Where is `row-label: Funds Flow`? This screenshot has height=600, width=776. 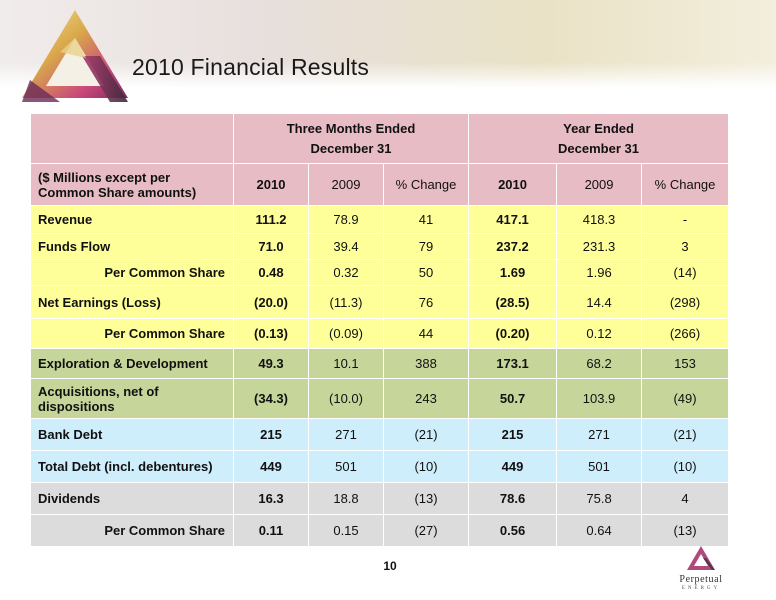 row-label: Funds Flow is located at coordinates (132, 246).